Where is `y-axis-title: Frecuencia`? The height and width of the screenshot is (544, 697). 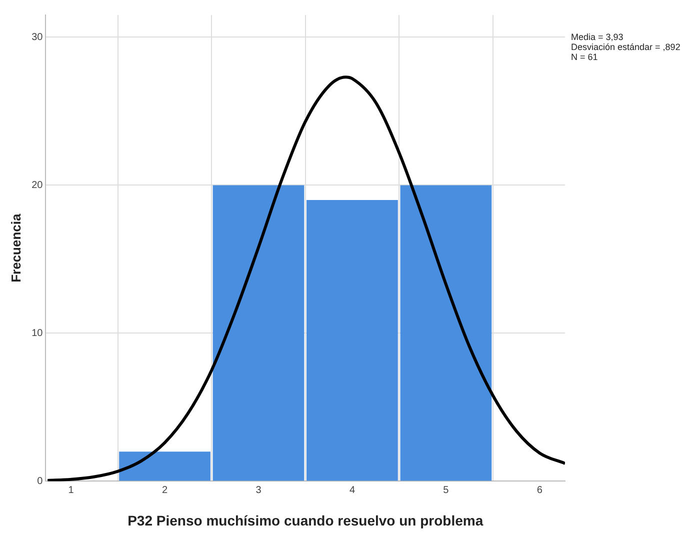 y-axis-title: Frecuencia is located at coordinates (16, 247).